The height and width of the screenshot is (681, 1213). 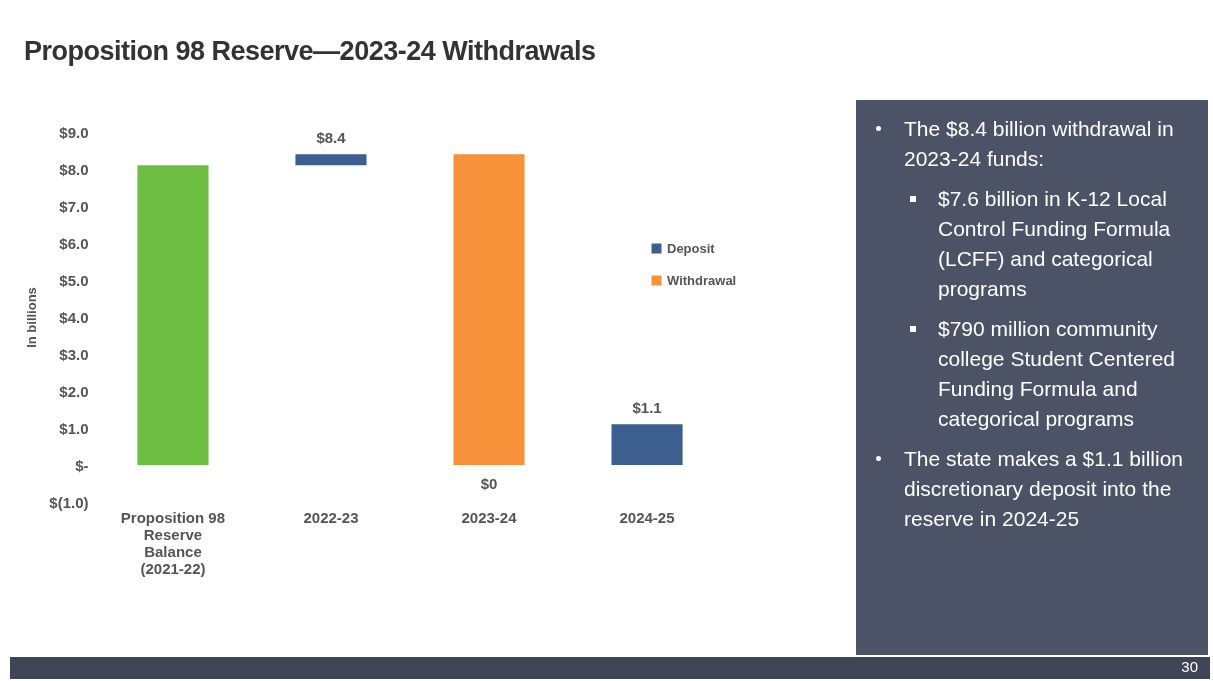 What do you see at coordinates (331, 517) in the screenshot?
I see `x-tick-label: 2022-23` at bounding box center [331, 517].